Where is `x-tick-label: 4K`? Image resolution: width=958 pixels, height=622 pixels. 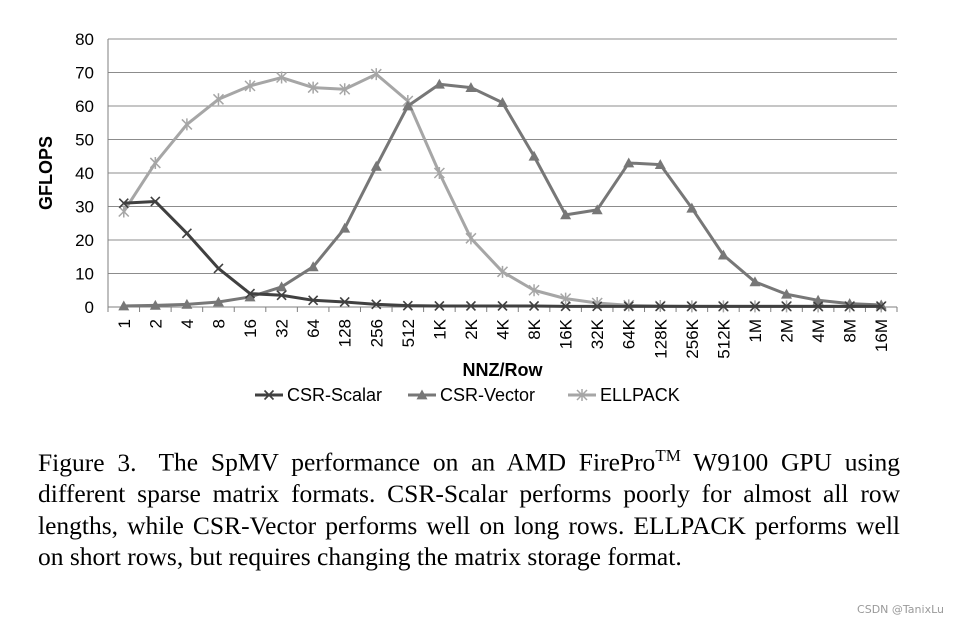 x-tick-label: 4K is located at coordinates (503, 328).